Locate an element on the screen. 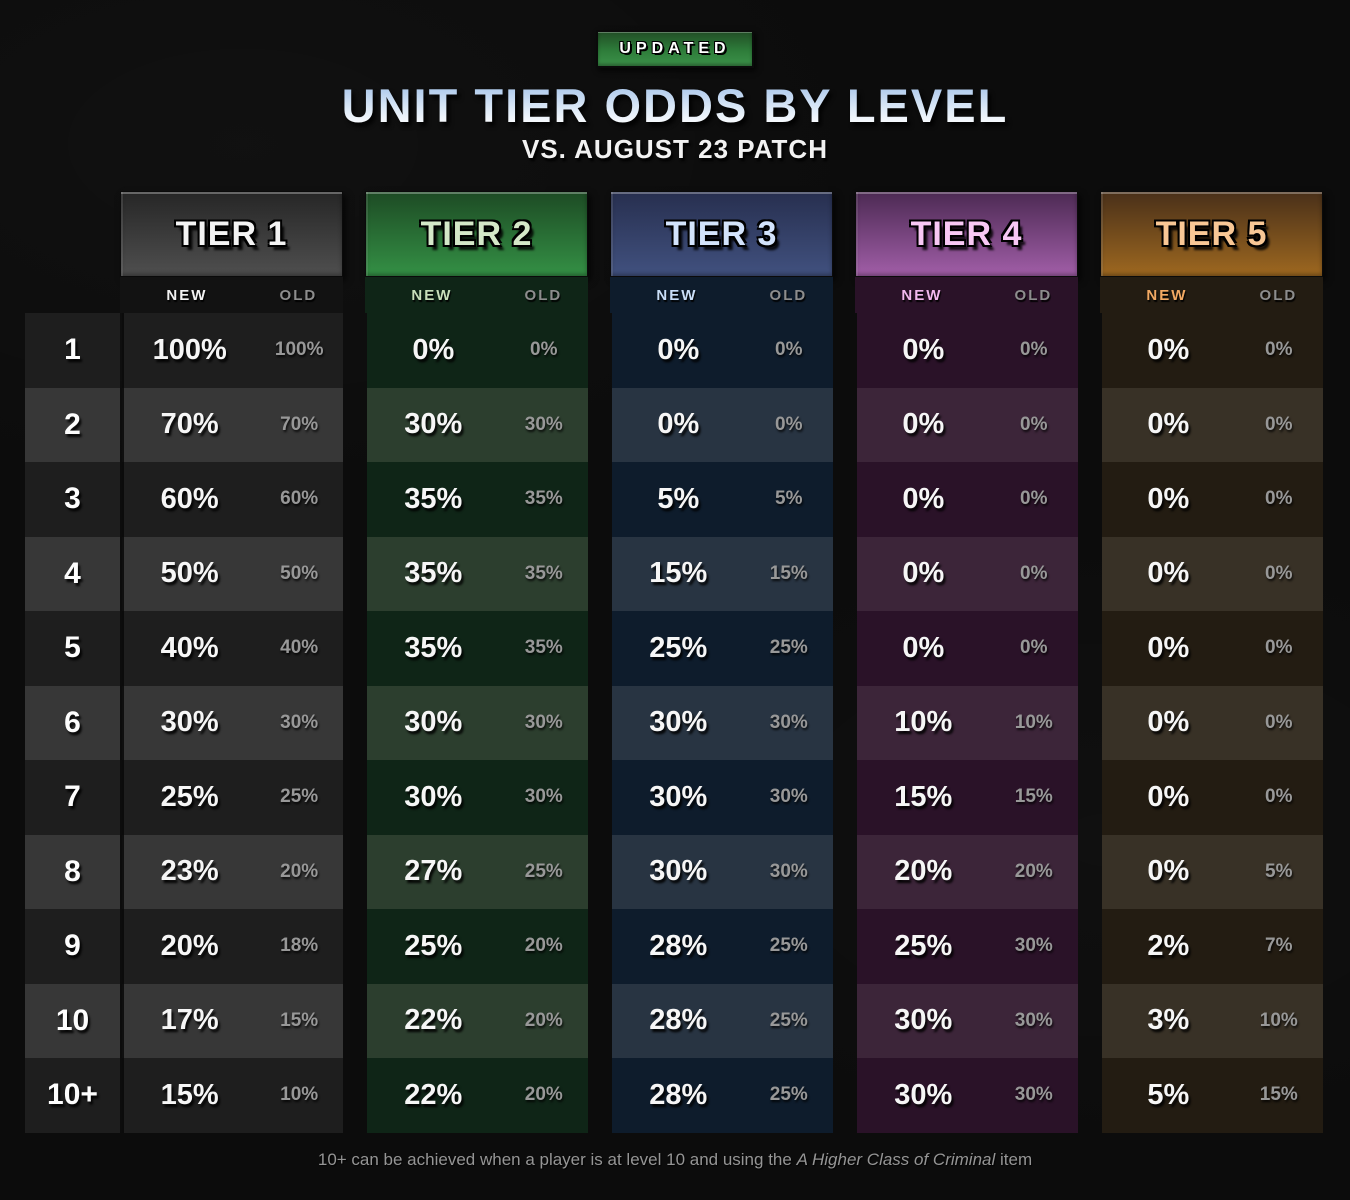  tier-header-1: TIER 1 is located at coordinates (231, 234).